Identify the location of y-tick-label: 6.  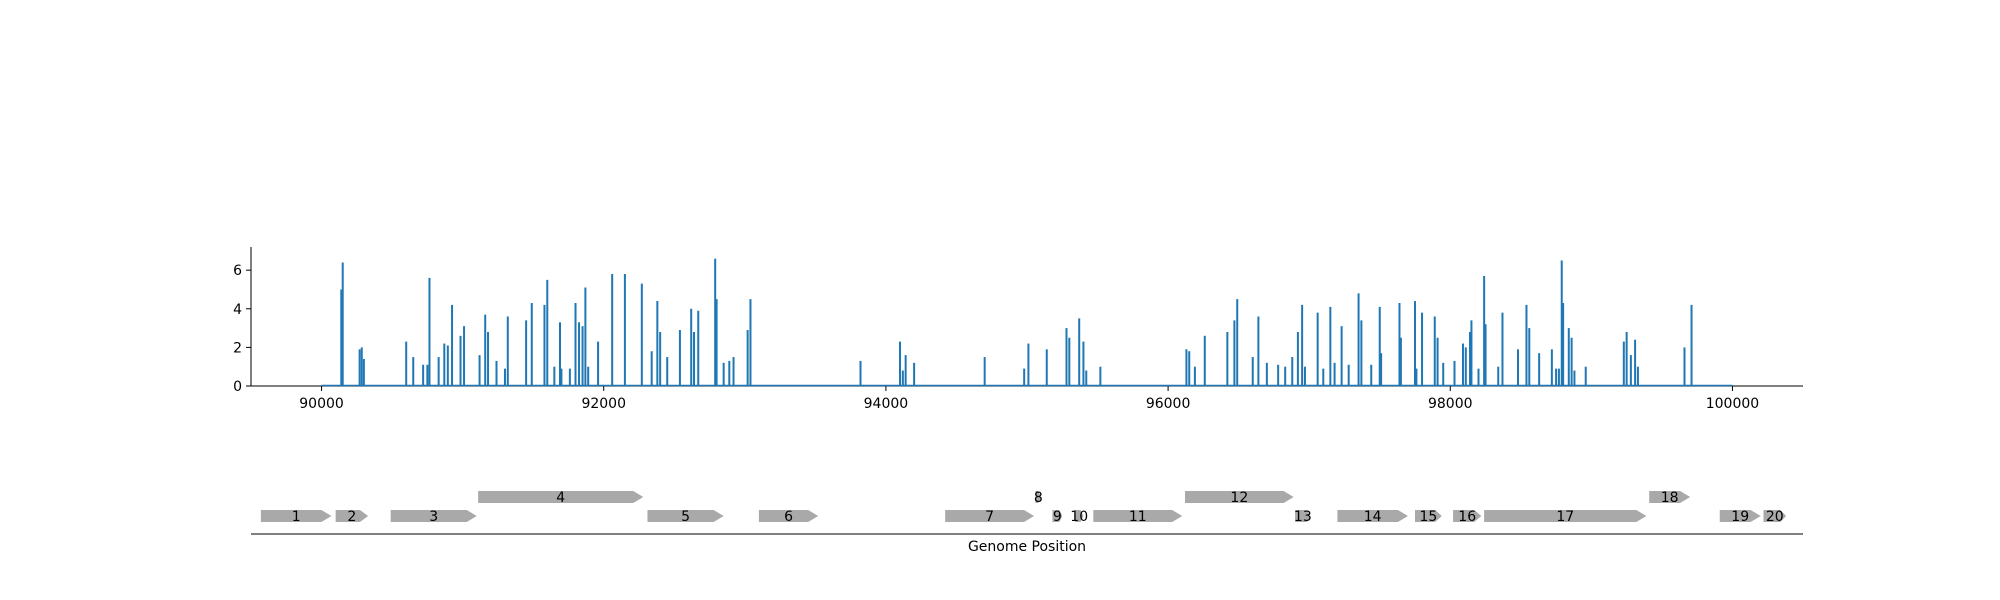
(237, 271).